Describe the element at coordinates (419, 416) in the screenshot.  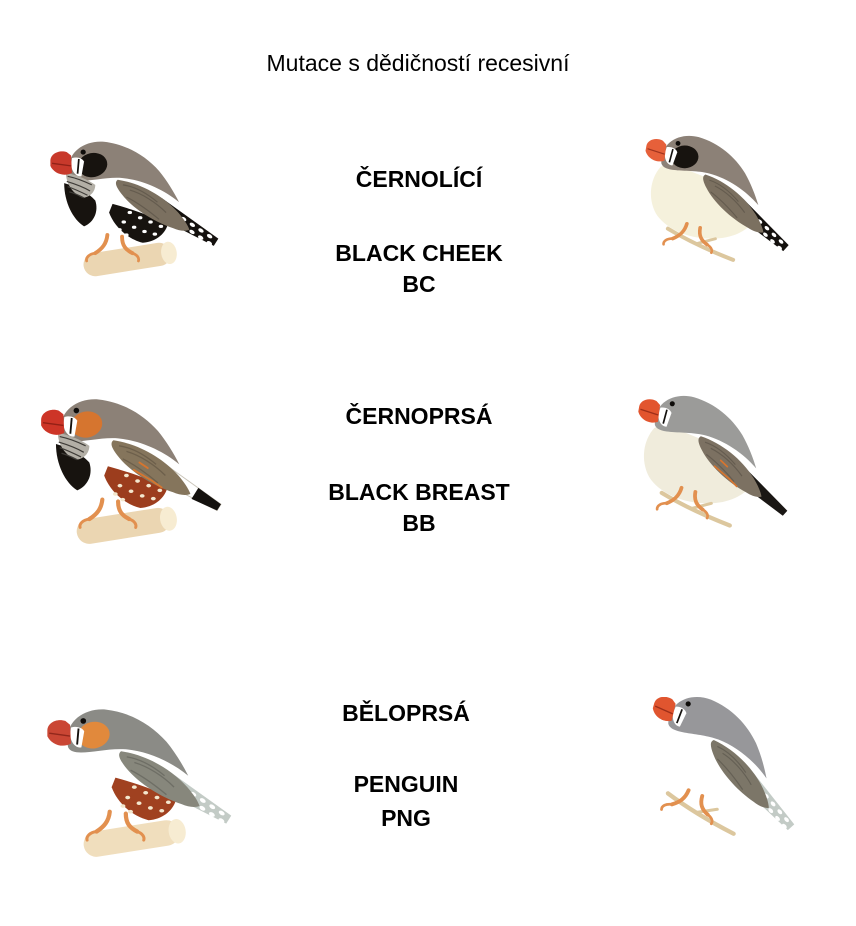
I see `czech-name-black-breast: ČERNOPRSÁ` at that location.